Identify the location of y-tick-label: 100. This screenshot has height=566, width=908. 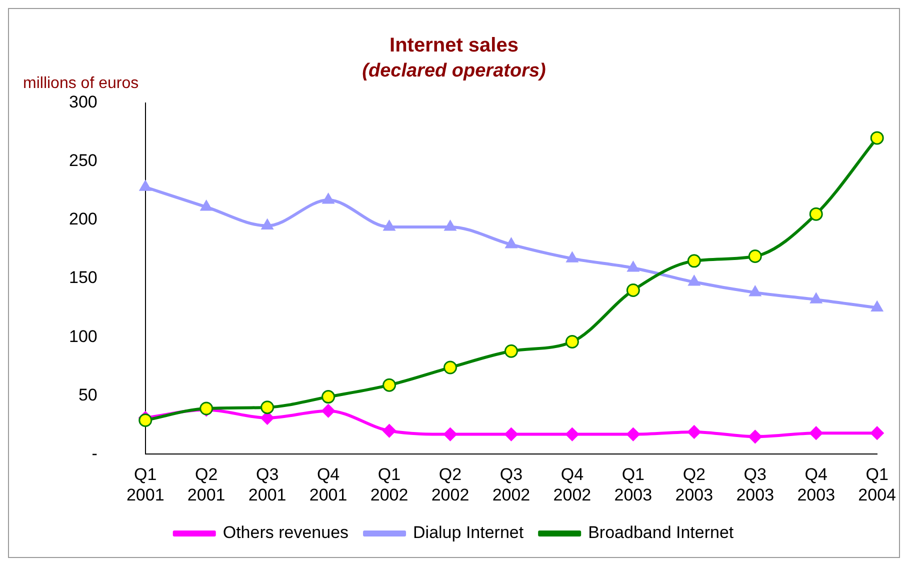
(83, 336).